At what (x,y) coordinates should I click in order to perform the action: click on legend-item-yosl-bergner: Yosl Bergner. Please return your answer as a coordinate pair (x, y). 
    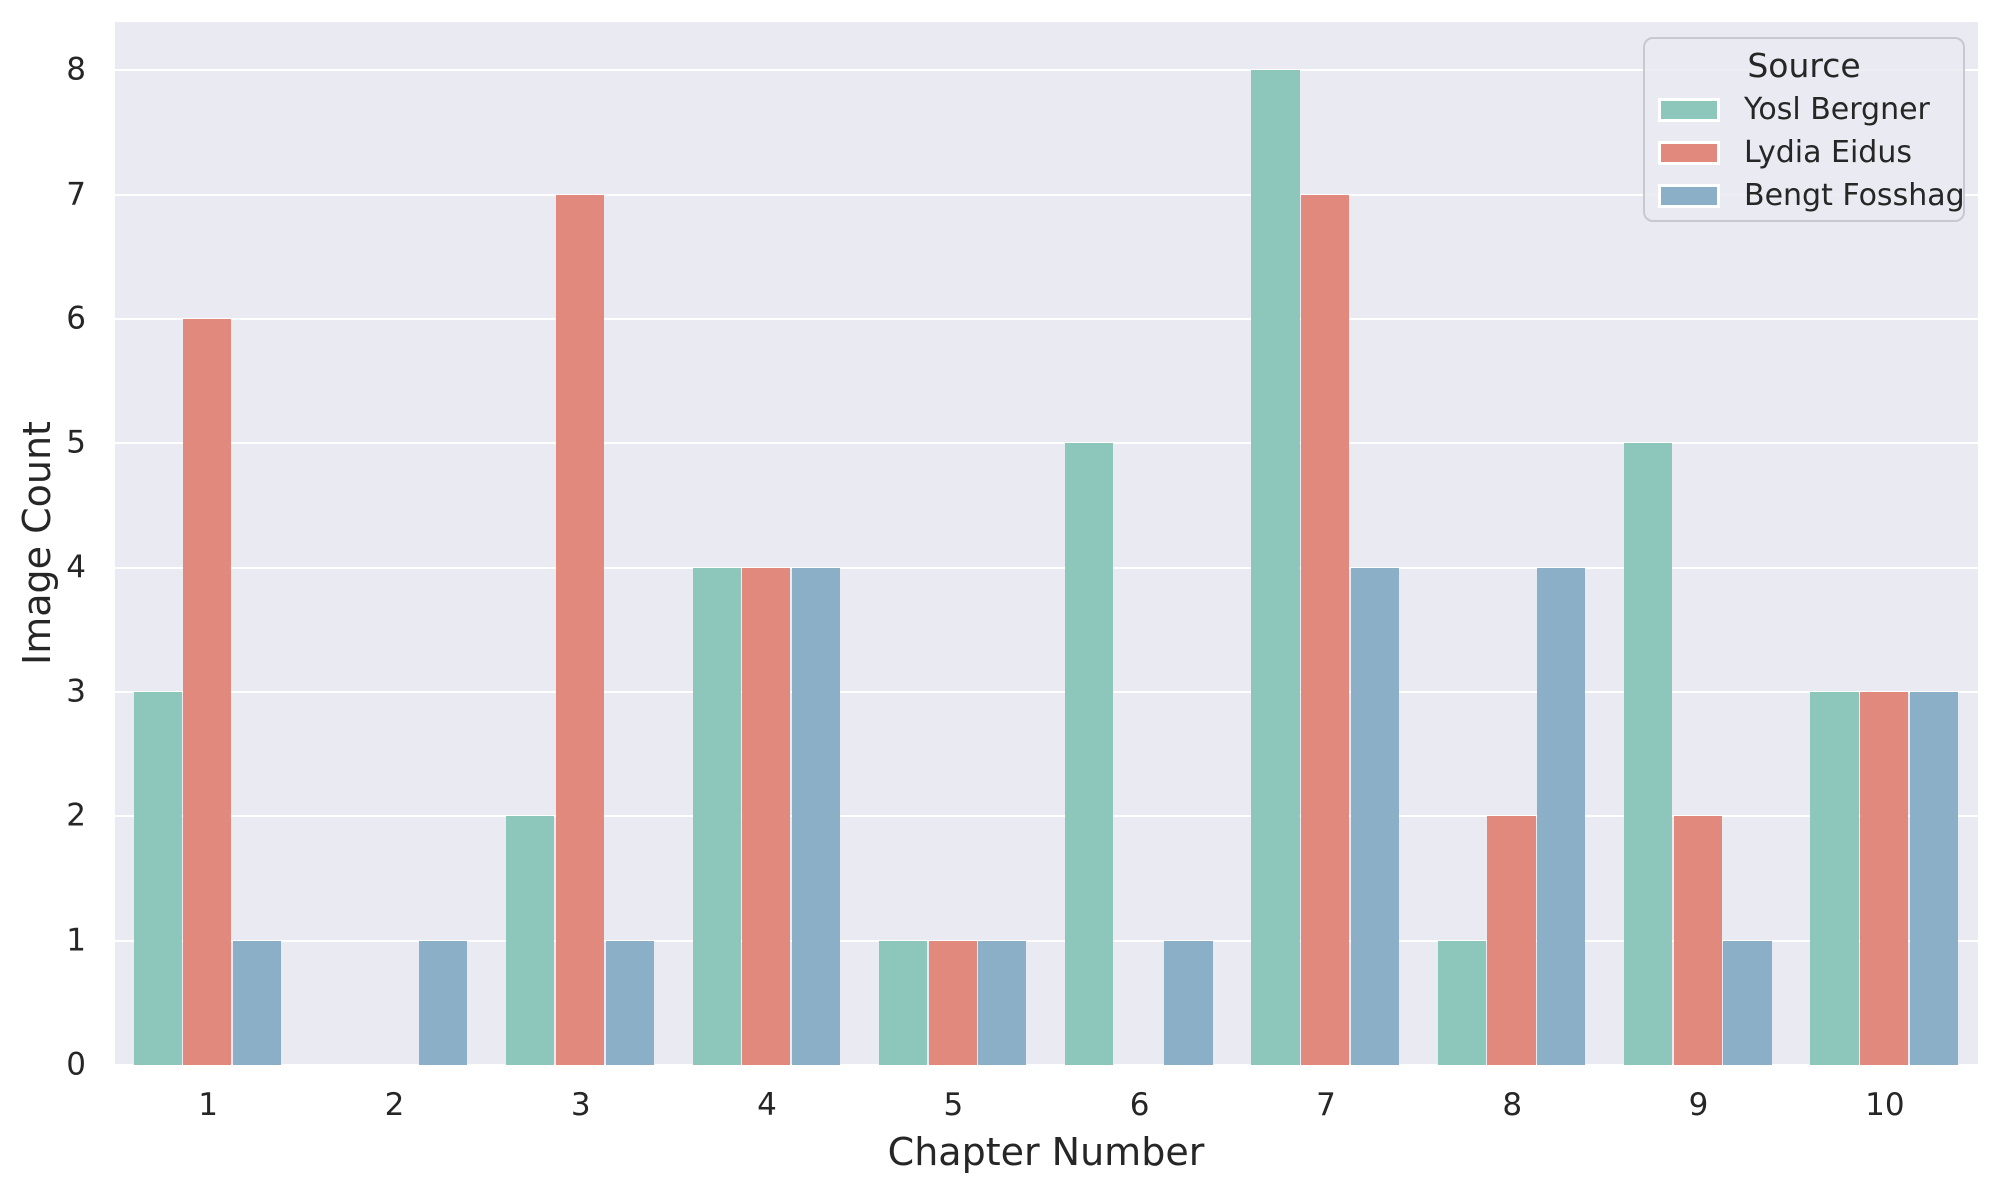
    Looking at the image, I should click on (1804, 109).